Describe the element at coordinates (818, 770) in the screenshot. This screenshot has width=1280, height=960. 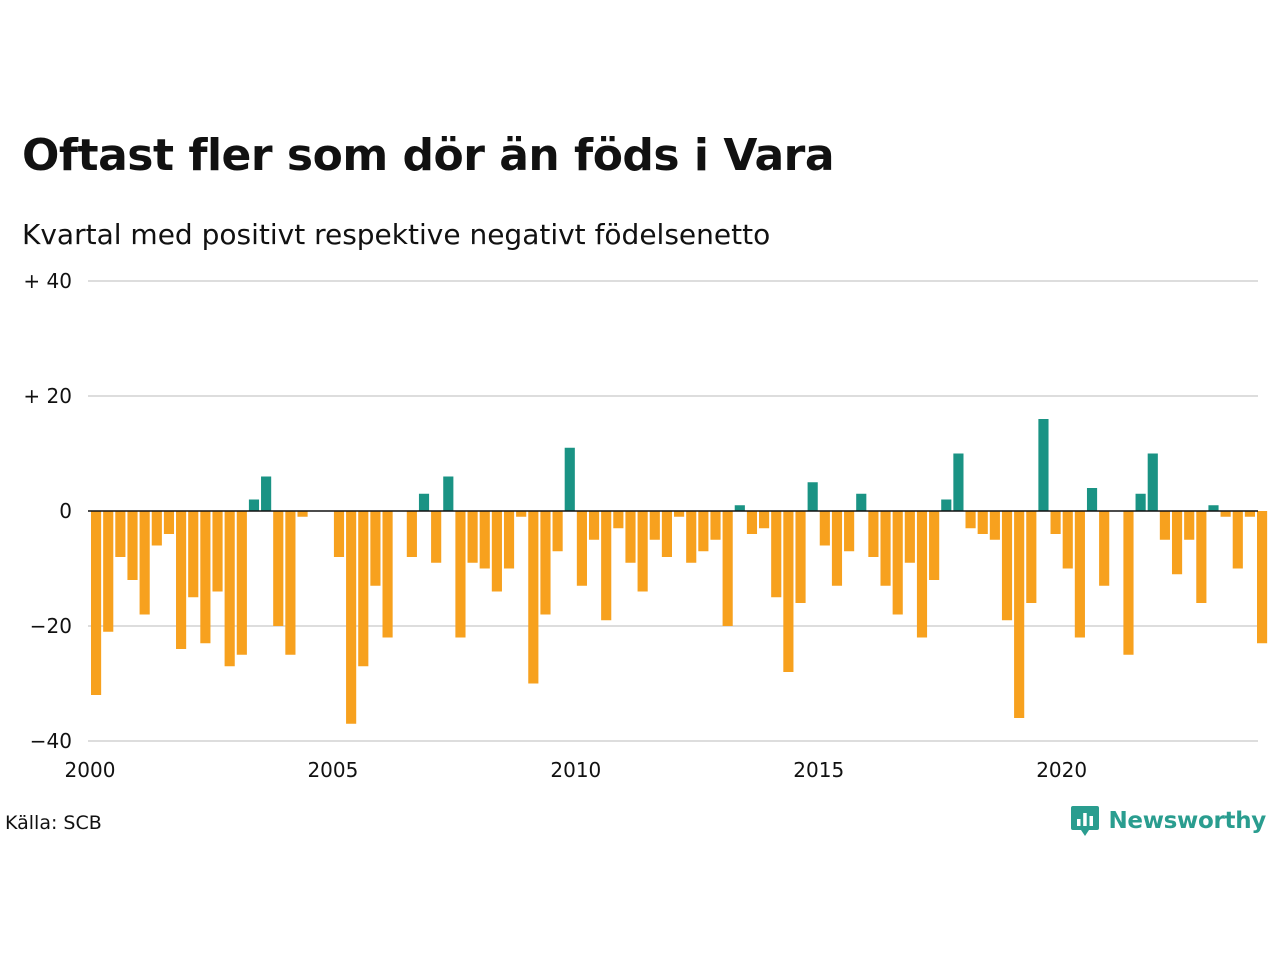
I see `x-tick-label: 2015` at that location.